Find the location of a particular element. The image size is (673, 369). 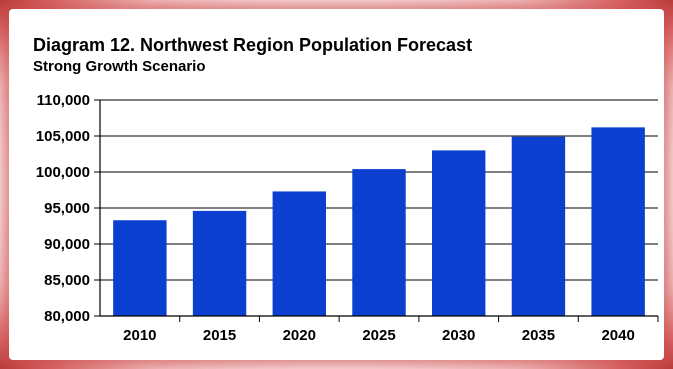

x-tick-label: 2030 is located at coordinates (458, 335).